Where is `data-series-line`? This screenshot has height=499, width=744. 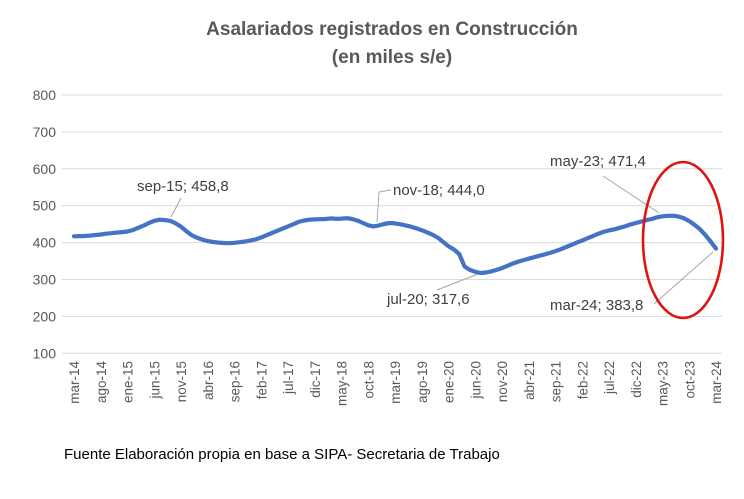 data-series-line is located at coordinates (395, 244).